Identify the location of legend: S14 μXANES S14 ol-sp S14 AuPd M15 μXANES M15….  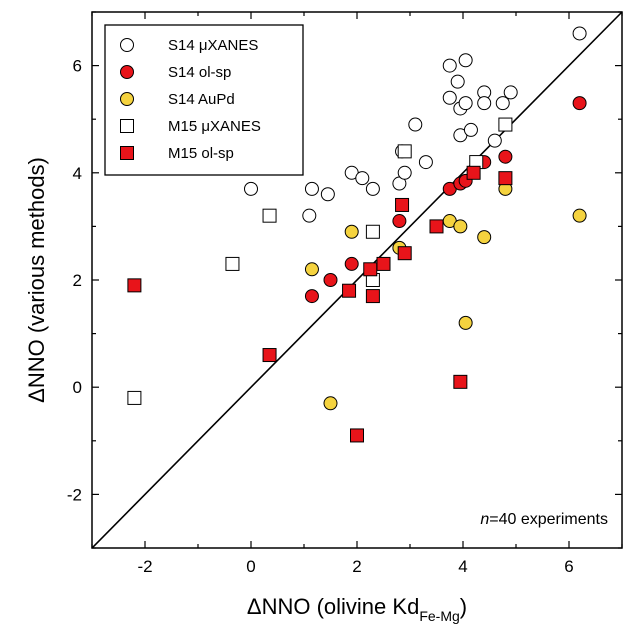
(204, 100).